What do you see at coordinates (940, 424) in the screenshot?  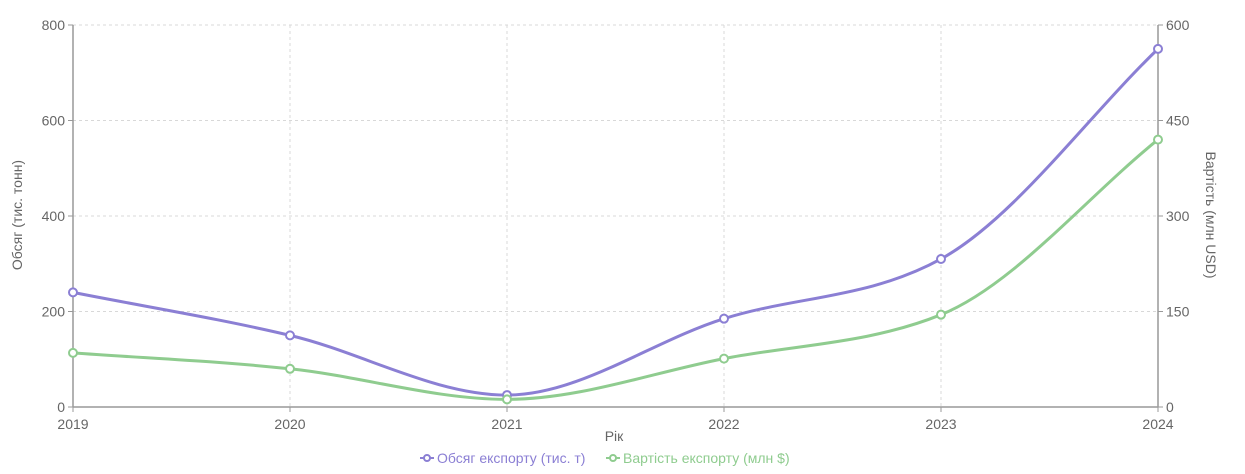 I see `x-tick-label: 2023` at bounding box center [940, 424].